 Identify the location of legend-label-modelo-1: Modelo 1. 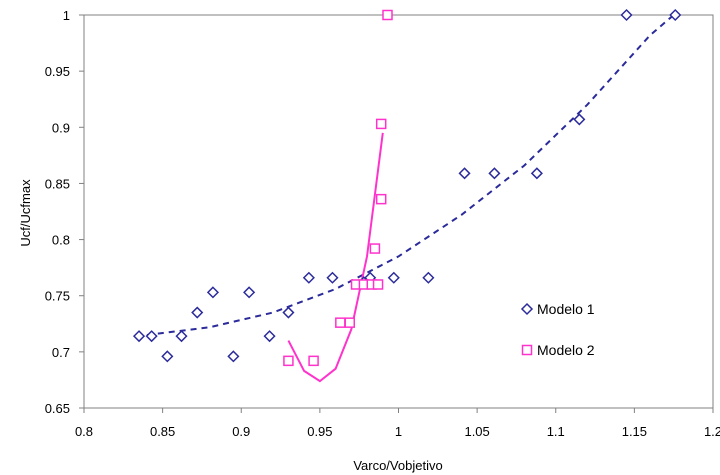
(566, 309).